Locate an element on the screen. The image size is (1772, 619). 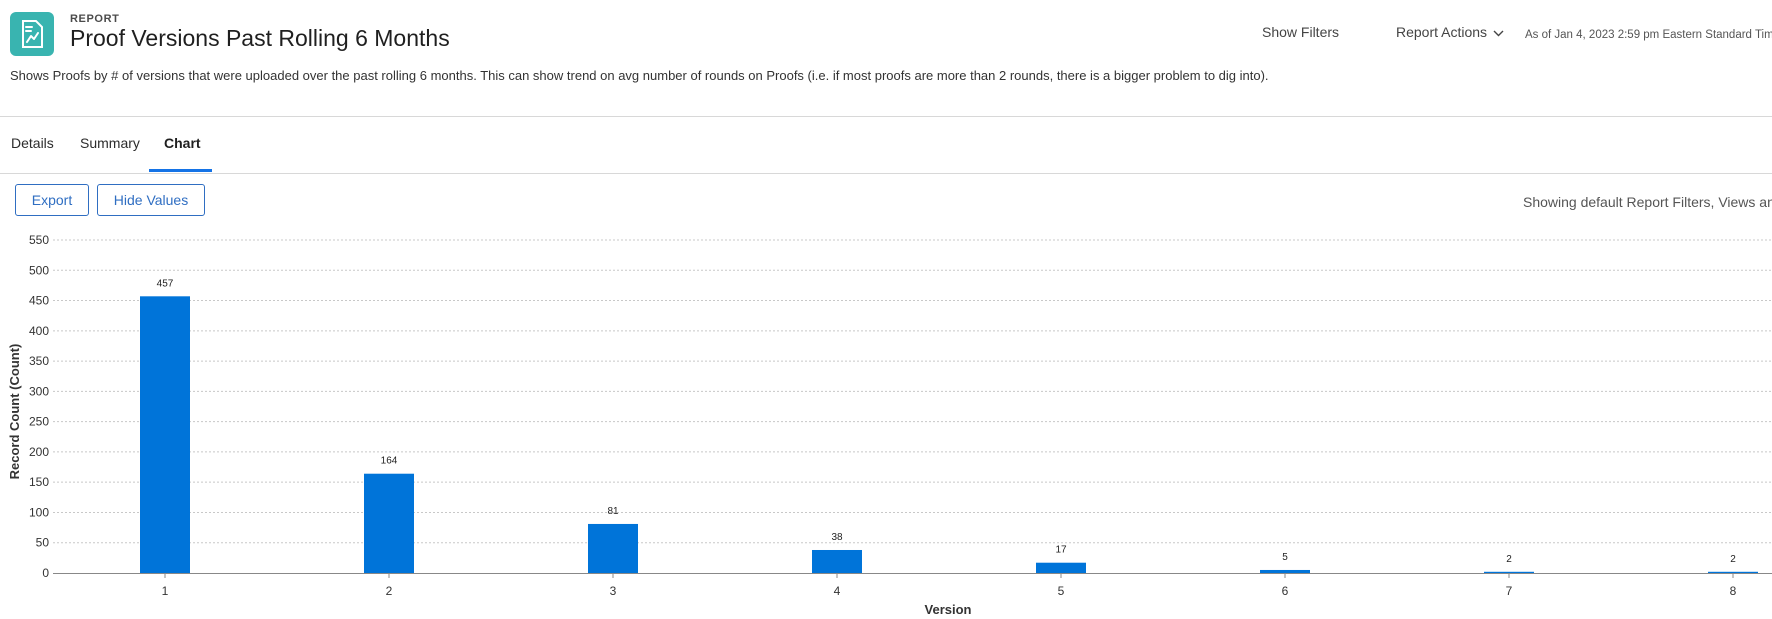
tab-summary: Summary is located at coordinates (110, 143).